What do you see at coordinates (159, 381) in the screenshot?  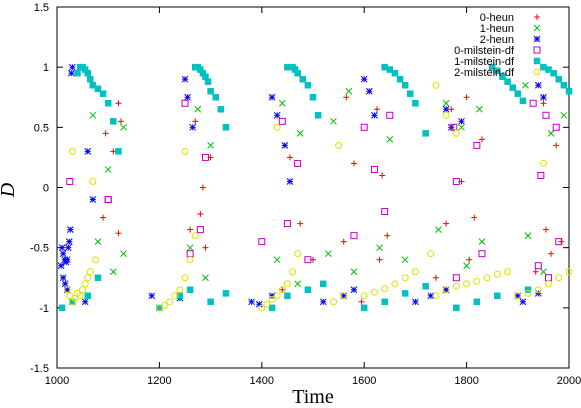 I see `x-tick-label: 1200` at bounding box center [159, 381].